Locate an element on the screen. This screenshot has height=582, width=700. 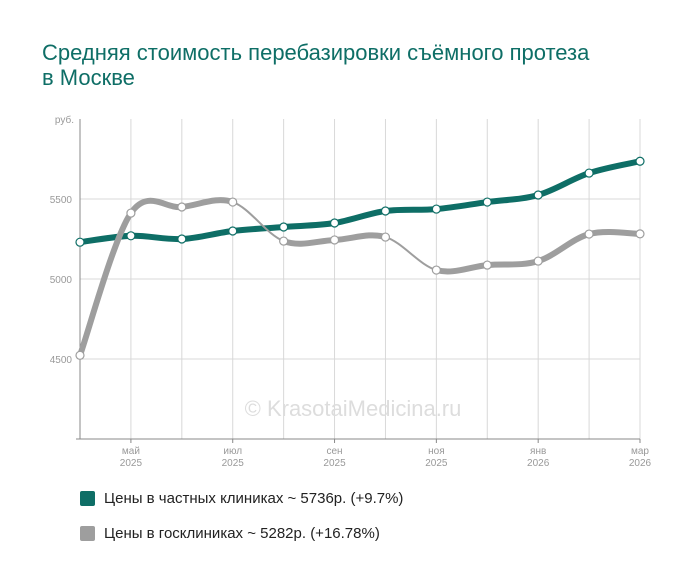
legend-item-public: Цены в госклиниках ~ 5282р. (+16.78%) is located at coordinates (230, 533).